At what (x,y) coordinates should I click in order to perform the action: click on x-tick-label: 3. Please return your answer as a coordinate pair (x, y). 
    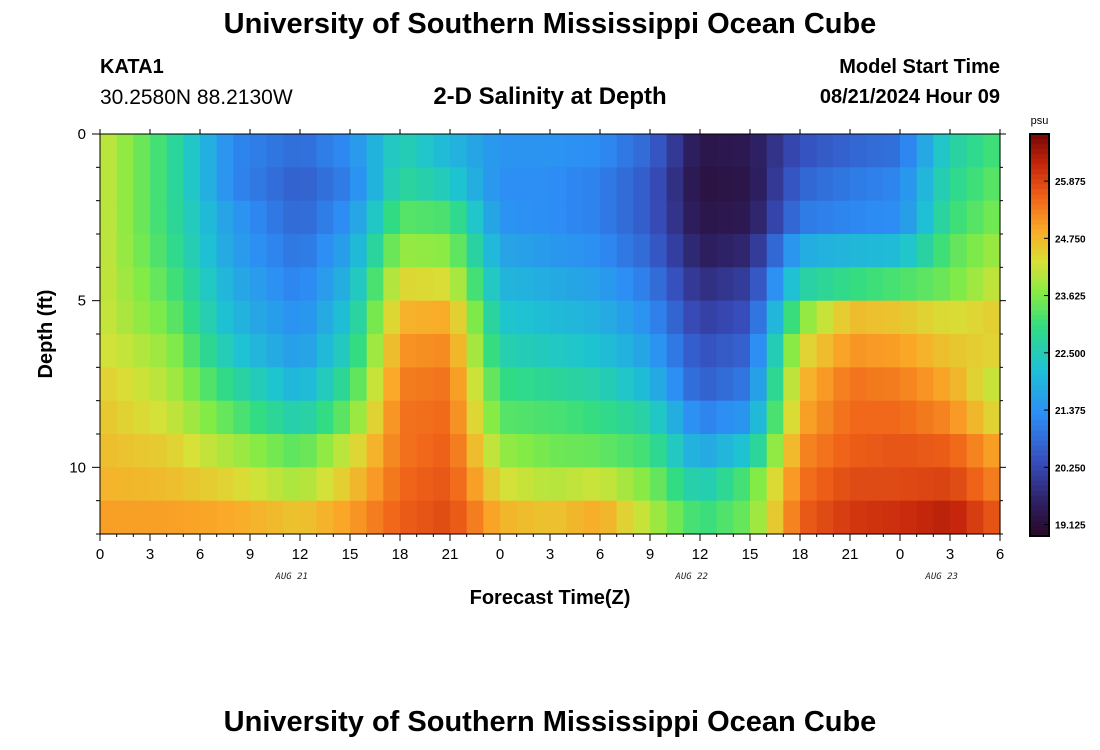
    Looking at the image, I should click on (150, 554).